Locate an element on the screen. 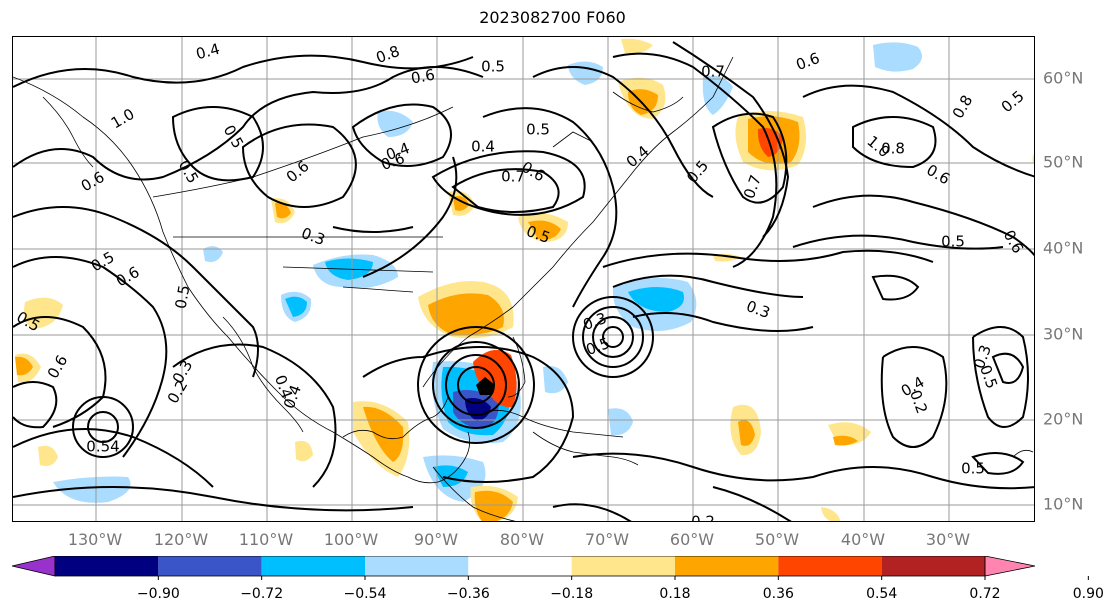 The height and width of the screenshot is (615, 1105). longitude-label: 110°W is located at coordinates (266, 539).